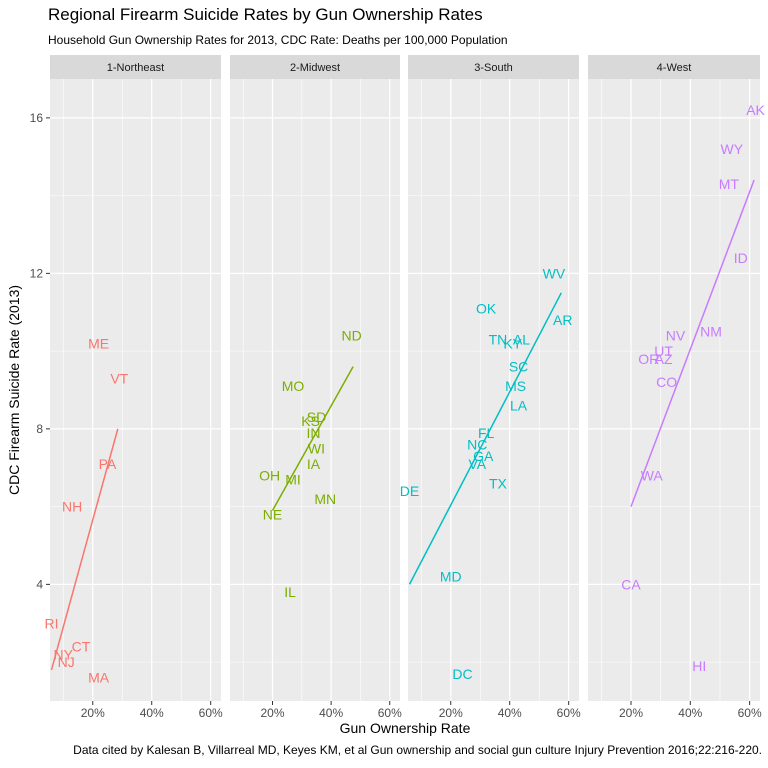  Describe the element at coordinates (314, 464) in the screenshot. I see `data-point-label: IA` at that location.